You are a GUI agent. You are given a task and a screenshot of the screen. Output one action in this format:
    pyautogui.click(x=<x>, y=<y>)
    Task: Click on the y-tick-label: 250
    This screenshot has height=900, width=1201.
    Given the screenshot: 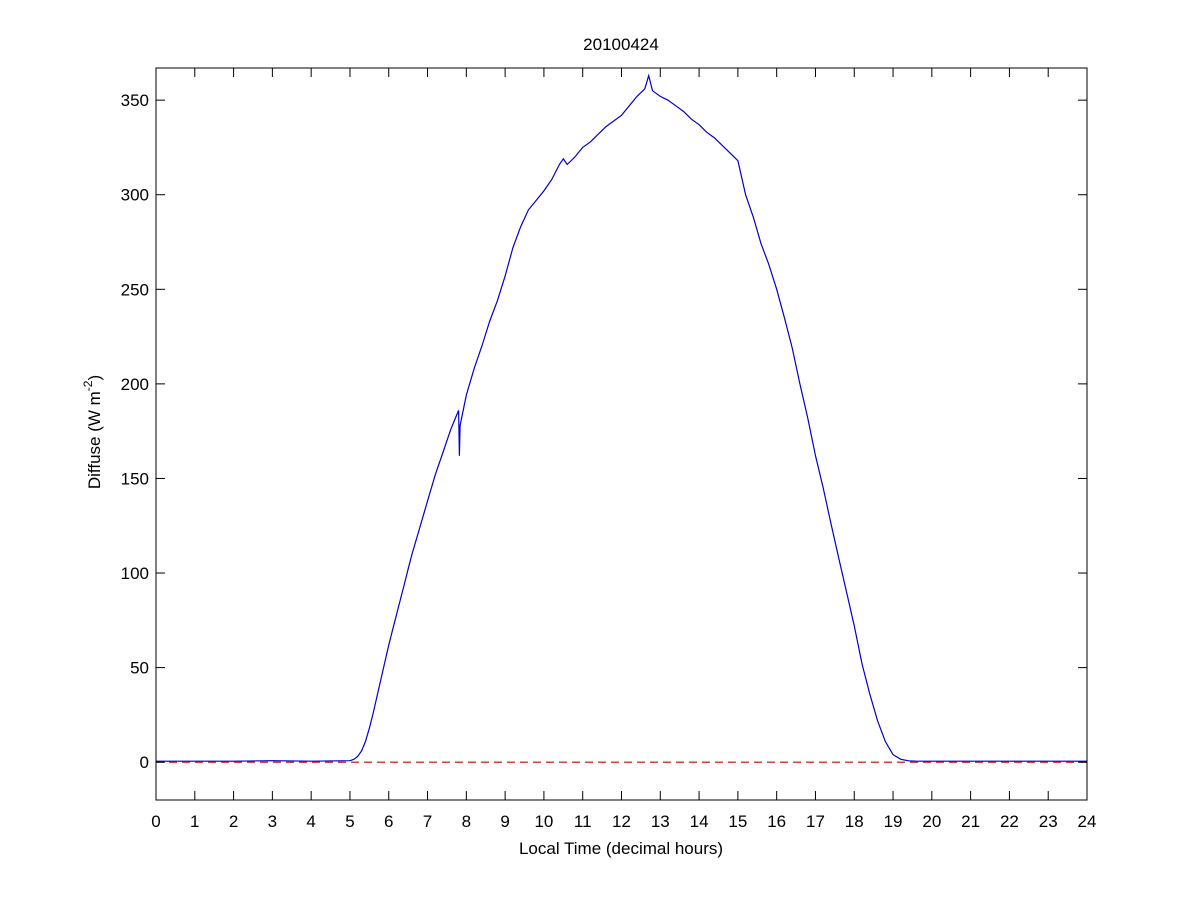 What is the action you would take?
    pyautogui.click(x=135, y=289)
    